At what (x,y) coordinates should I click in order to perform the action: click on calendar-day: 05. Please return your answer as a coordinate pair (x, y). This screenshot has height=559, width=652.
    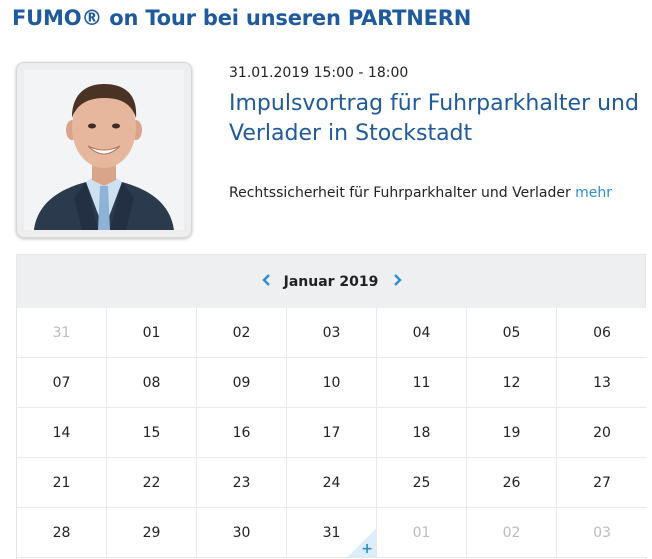
    Looking at the image, I should click on (512, 333).